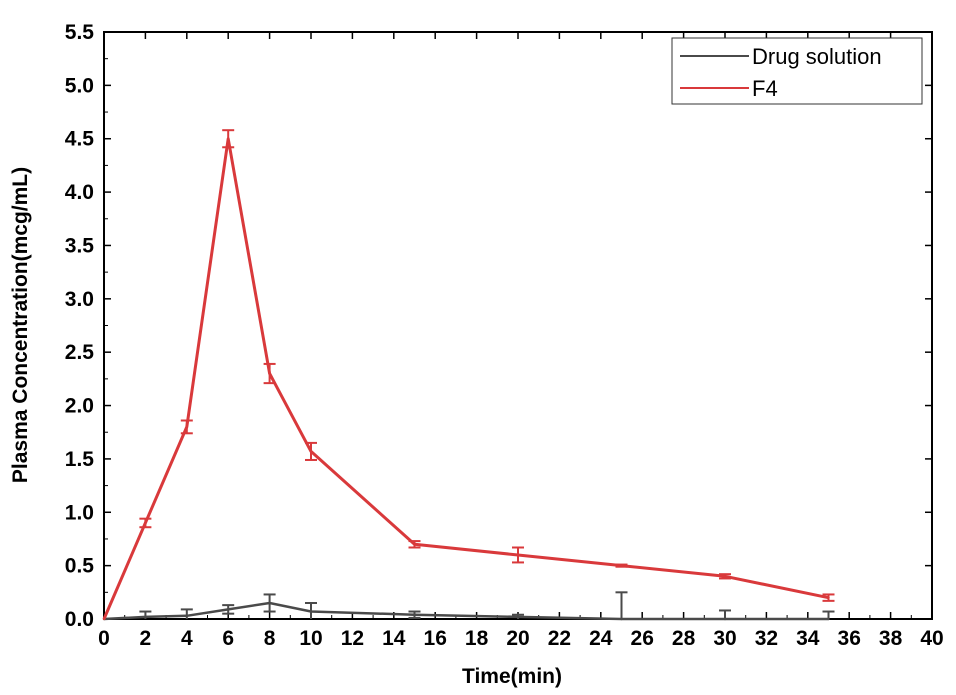 The width and height of the screenshot is (956, 695). I want to click on legend-box, so click(797, 71).